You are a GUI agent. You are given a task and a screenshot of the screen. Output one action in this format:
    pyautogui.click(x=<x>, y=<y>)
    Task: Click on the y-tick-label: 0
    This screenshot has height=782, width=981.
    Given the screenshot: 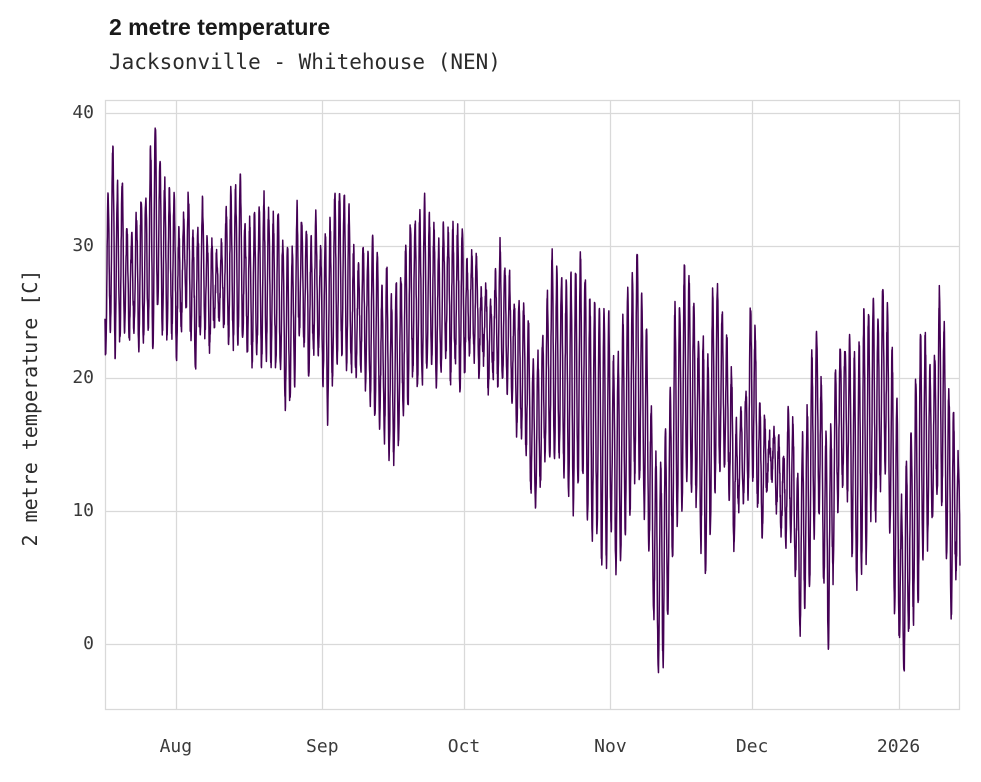 What is the action you would take?
    pyautogui.click(x=88, y=643)
    